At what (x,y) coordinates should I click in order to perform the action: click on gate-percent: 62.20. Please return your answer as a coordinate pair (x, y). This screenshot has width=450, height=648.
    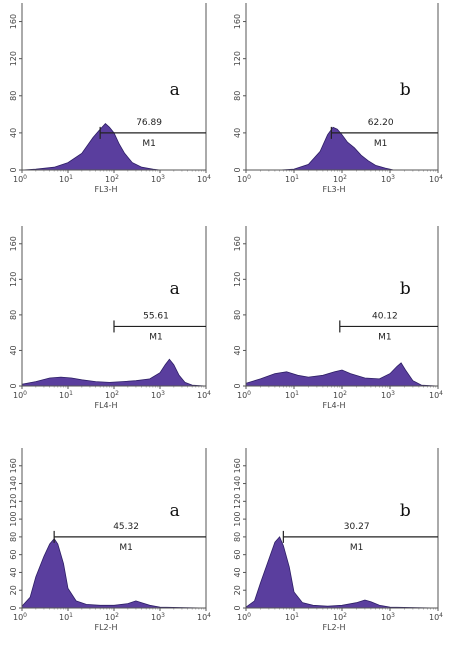
    Looking at the image, I should click on (381, 123).